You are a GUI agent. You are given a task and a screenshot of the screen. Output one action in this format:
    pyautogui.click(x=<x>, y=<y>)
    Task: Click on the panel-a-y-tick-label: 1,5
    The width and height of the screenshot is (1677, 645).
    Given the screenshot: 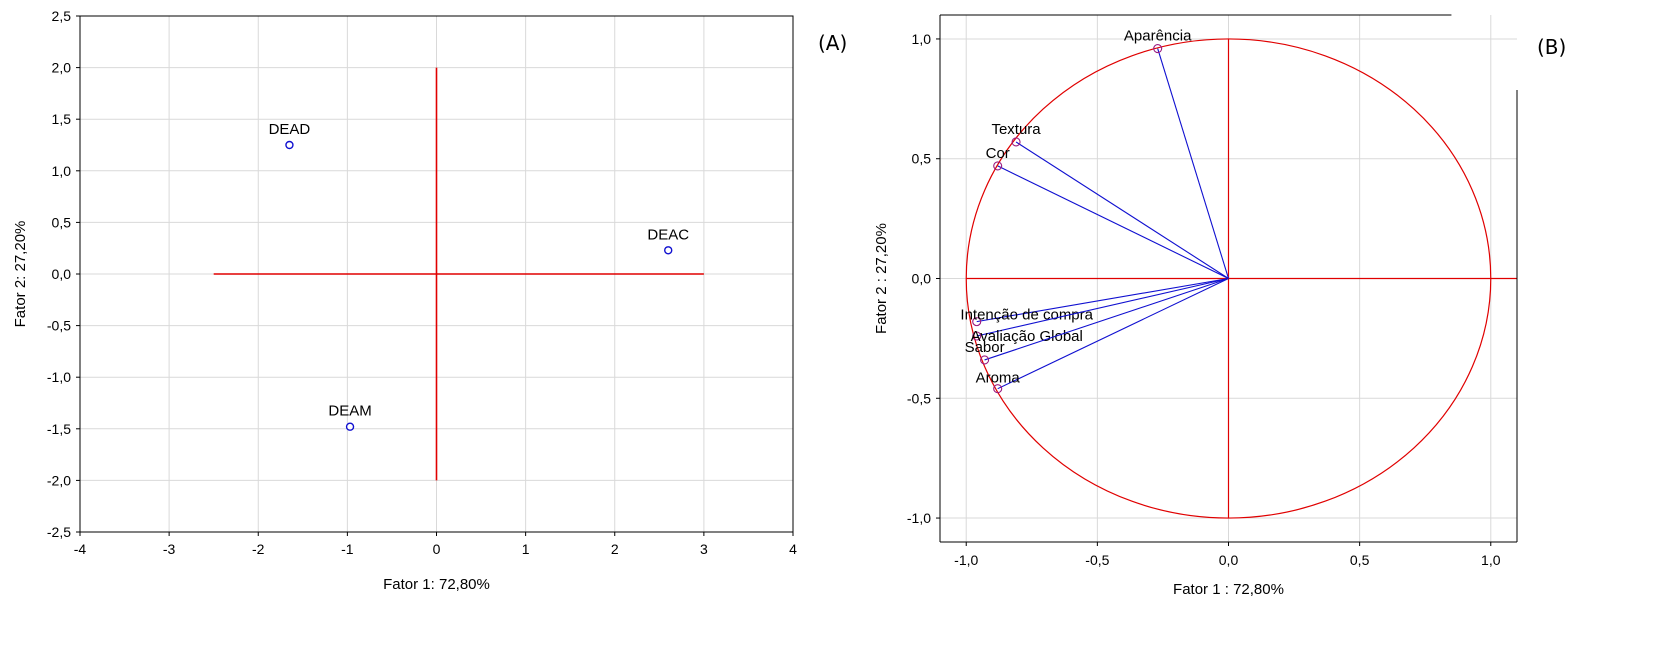 What is the action you would take?
    pyautogui.click(x=62, y=119)
    